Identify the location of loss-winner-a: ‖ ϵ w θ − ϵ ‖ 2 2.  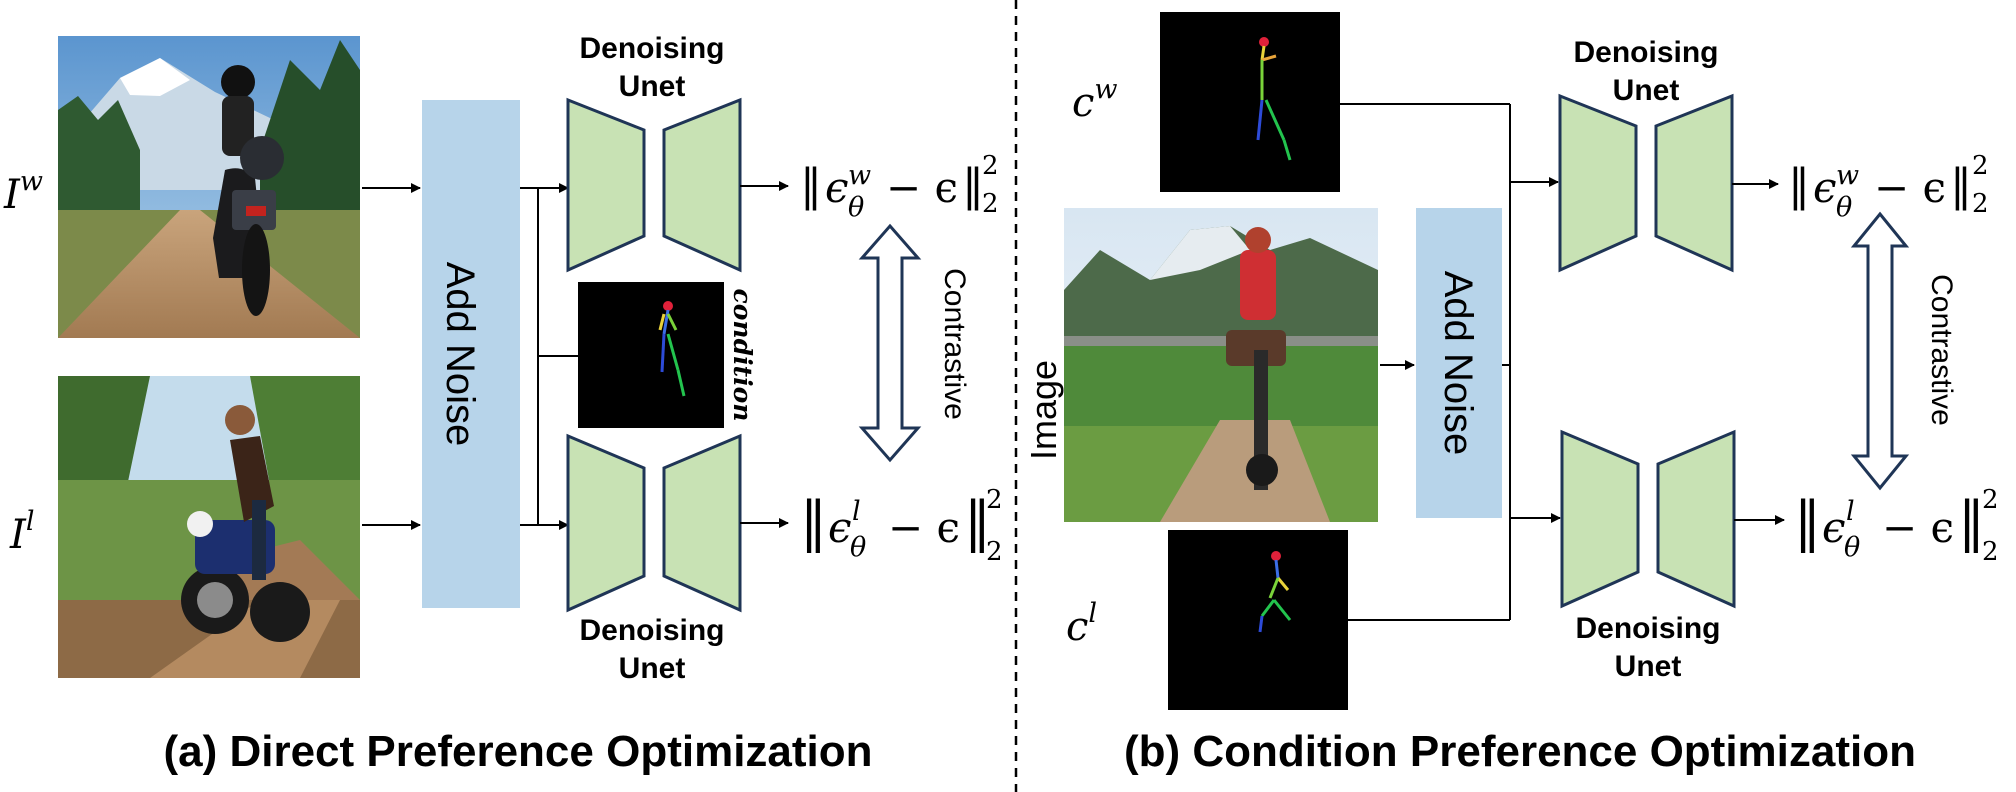
(899, 187).